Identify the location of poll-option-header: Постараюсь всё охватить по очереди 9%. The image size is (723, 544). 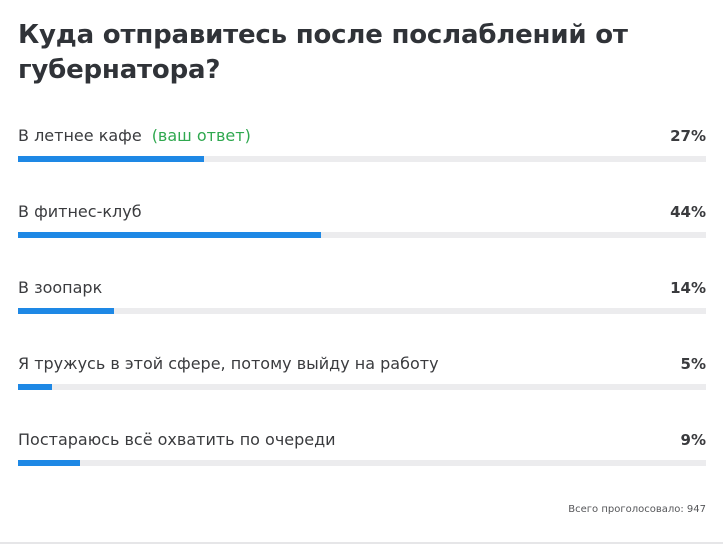
(362, 440).